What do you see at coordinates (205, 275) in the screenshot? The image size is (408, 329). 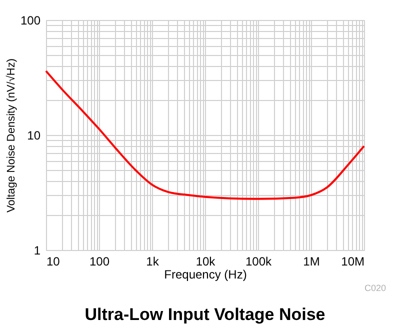 I see `x-axis-title: Frequency (Hz)` at bounding box center [205, 275].